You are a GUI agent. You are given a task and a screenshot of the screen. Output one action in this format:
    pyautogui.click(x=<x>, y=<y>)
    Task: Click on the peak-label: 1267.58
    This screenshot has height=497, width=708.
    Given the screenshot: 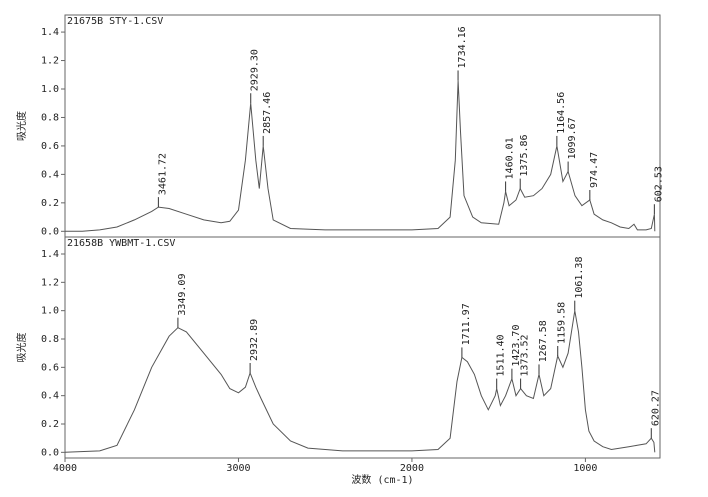 What is the action you would take?
    pyautogui.click(x=543, y=341)
    